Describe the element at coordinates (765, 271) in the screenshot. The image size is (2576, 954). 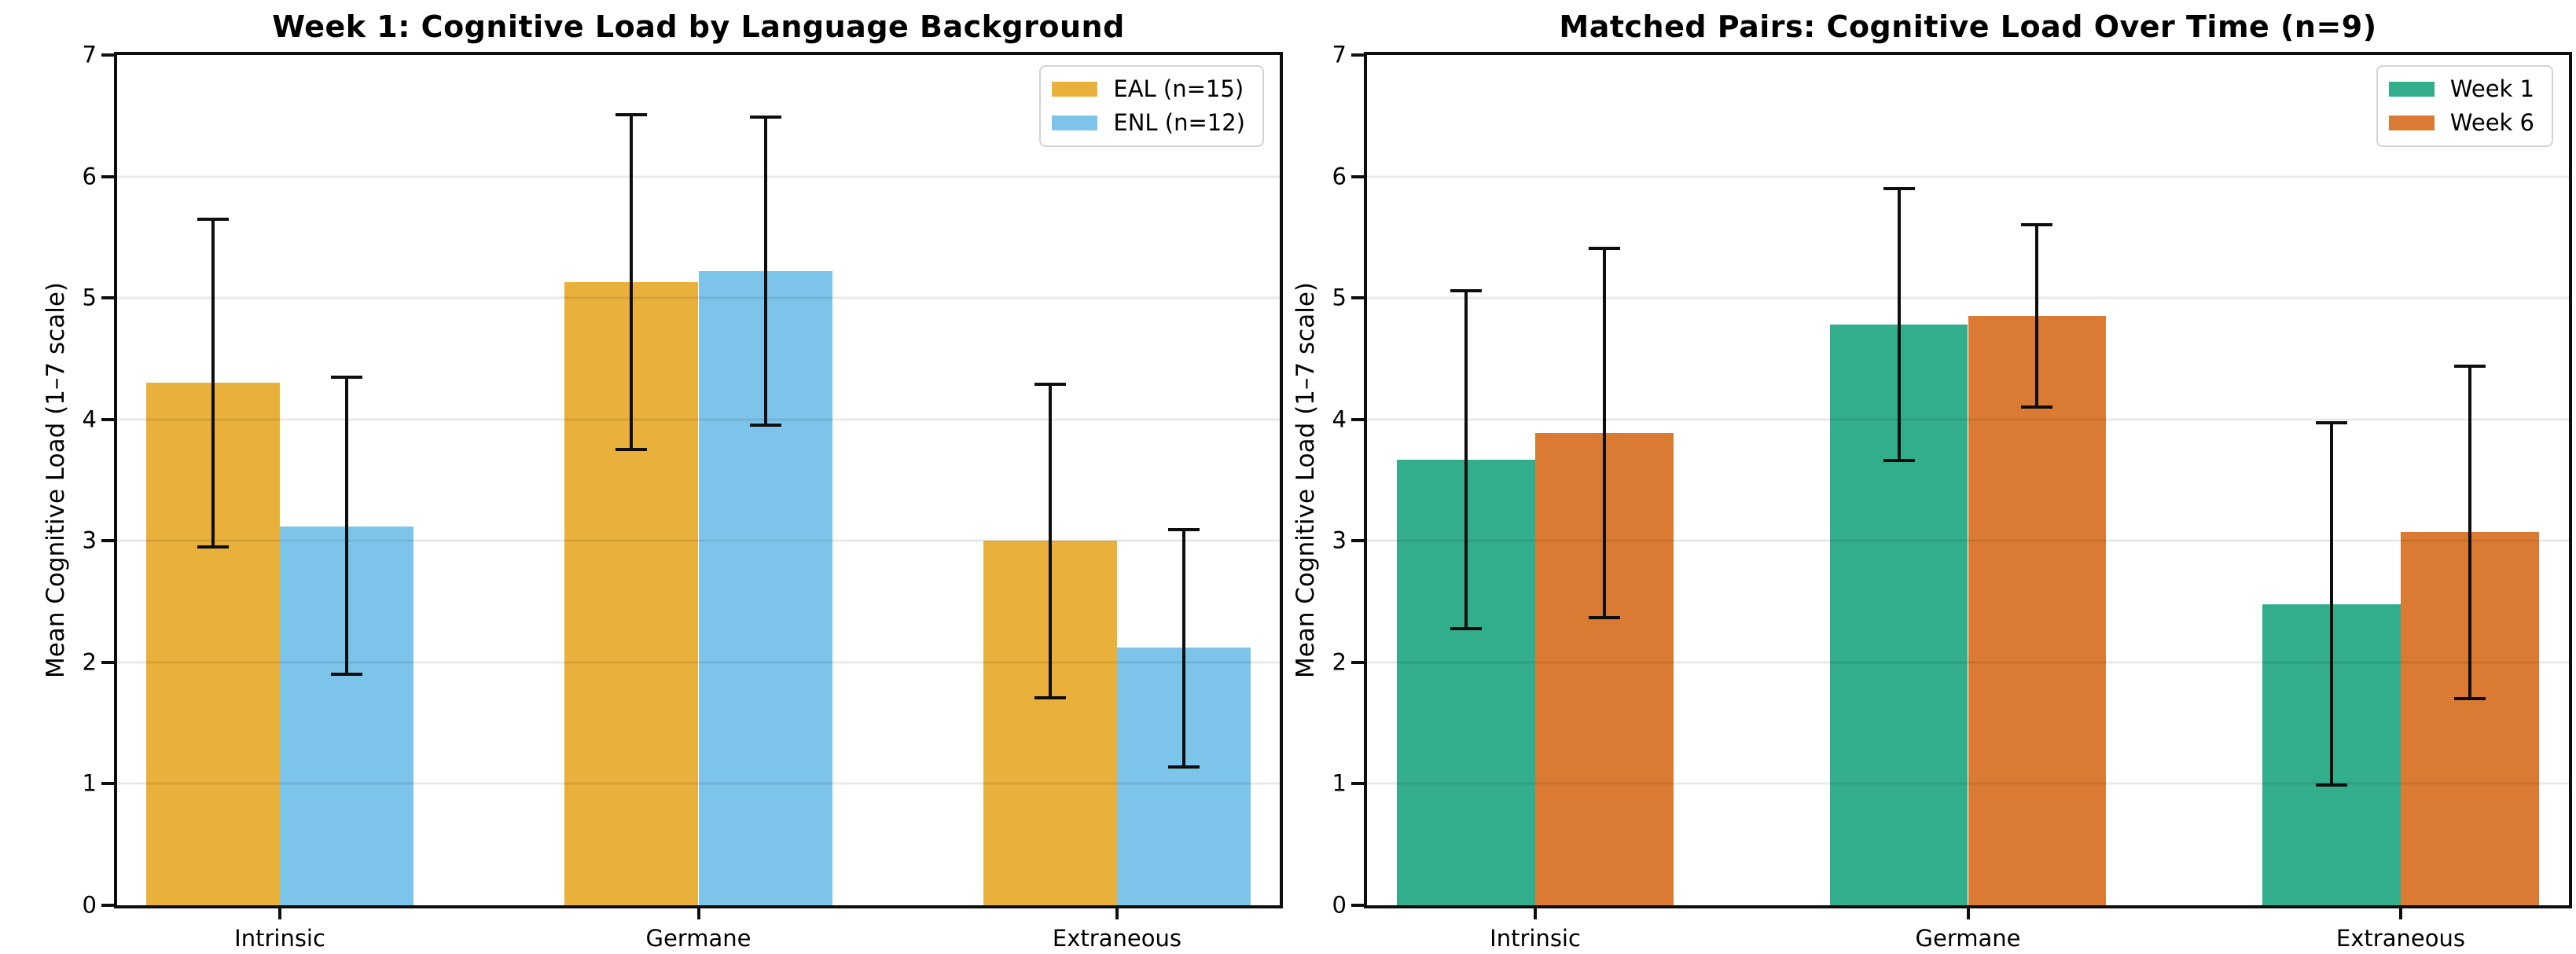
I see `errorbar-enl-n-12-germane` at that location.